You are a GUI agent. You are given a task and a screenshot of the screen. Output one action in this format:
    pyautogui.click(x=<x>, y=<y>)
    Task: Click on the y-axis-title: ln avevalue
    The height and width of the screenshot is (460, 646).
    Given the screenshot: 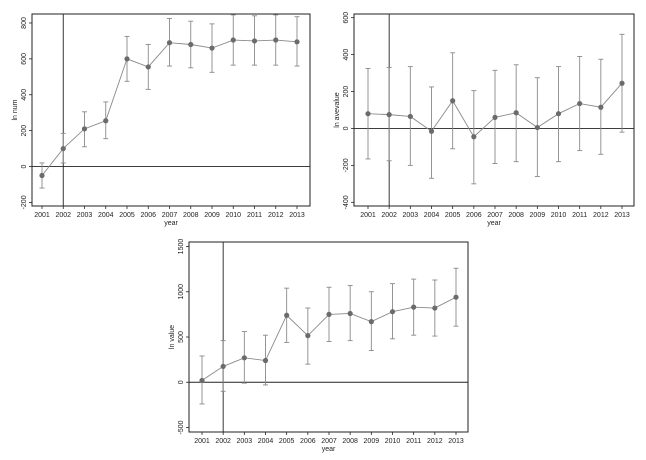 What is the action you would take?
    pyautogui.click(x=337, y=110)
    